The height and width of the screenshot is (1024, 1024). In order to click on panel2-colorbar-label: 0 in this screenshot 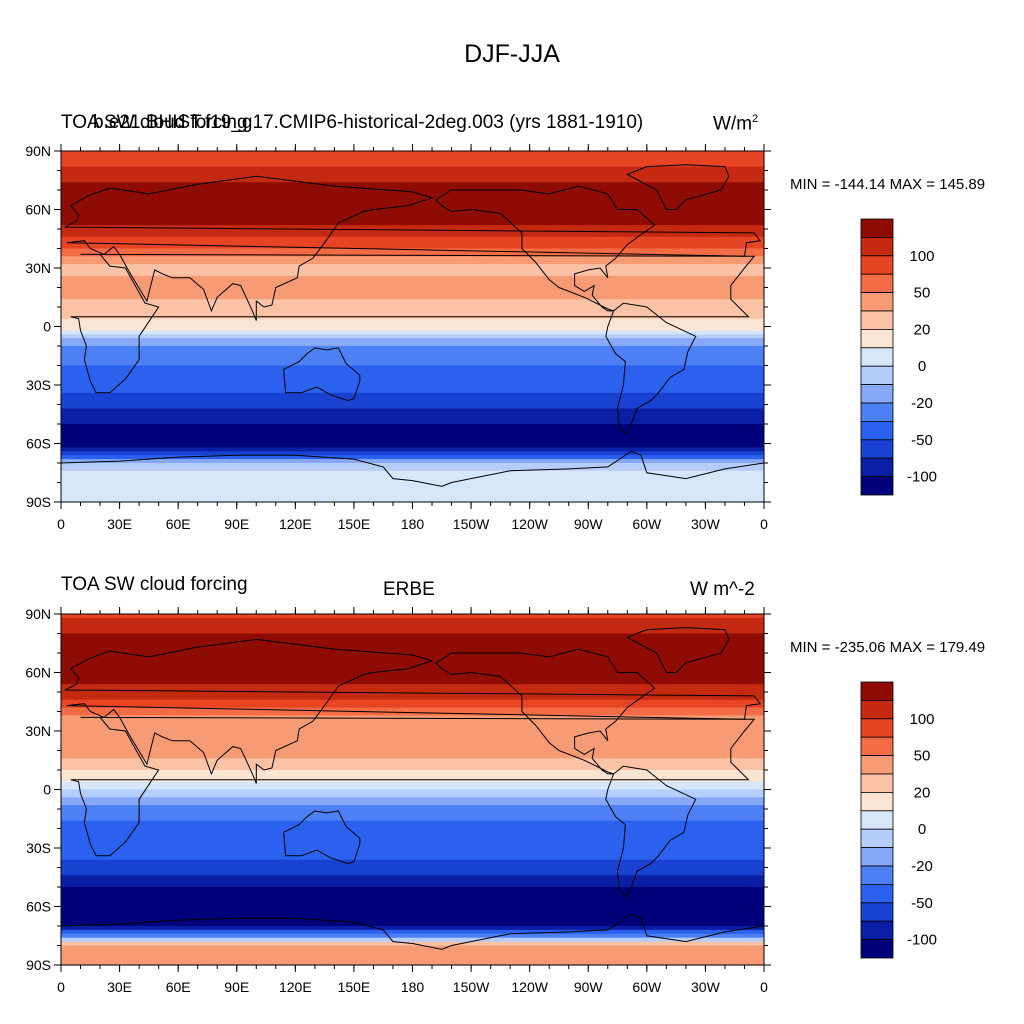, I will do `click(922, 829)`.